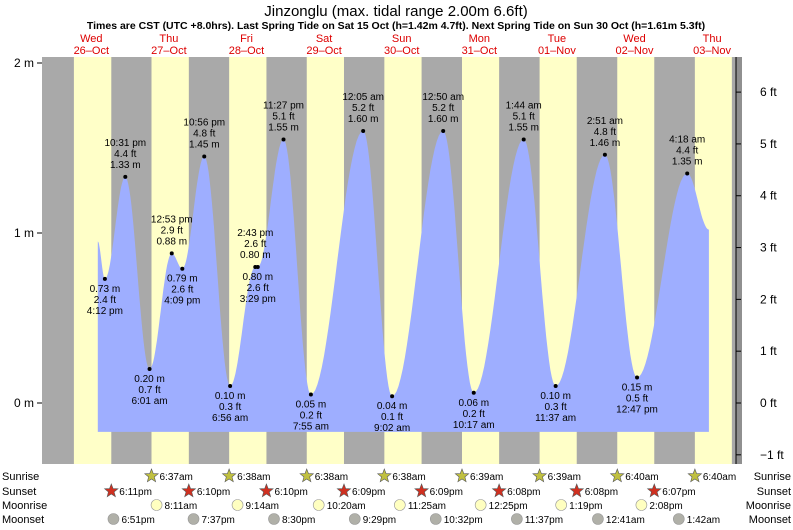  I want to click on tide-time: 10:17 am, so click(474, 425).